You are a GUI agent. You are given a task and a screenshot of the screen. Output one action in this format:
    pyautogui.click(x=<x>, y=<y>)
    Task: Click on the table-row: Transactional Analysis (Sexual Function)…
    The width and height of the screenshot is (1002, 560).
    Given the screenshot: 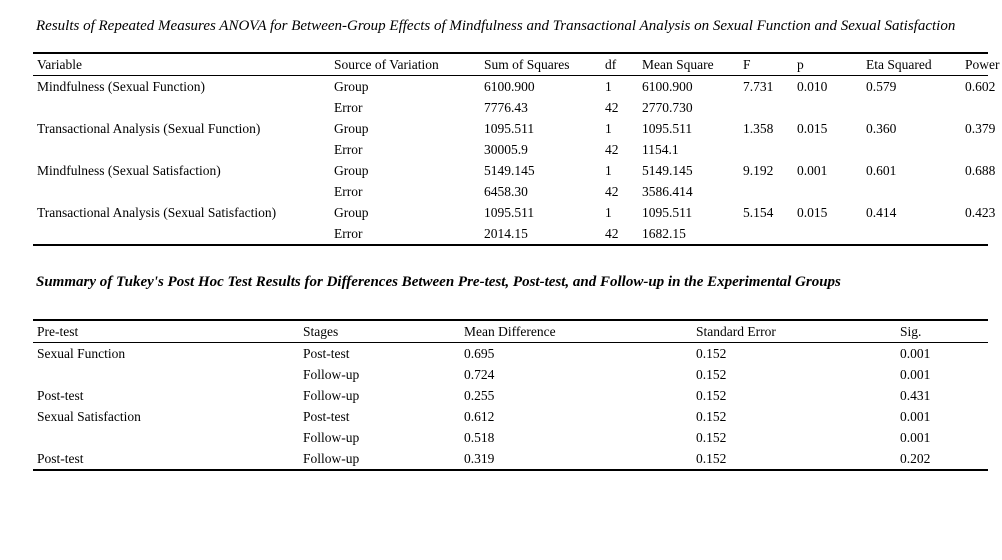 What is the action you would take?
    pyautogui.click(x=514, y=128)
    